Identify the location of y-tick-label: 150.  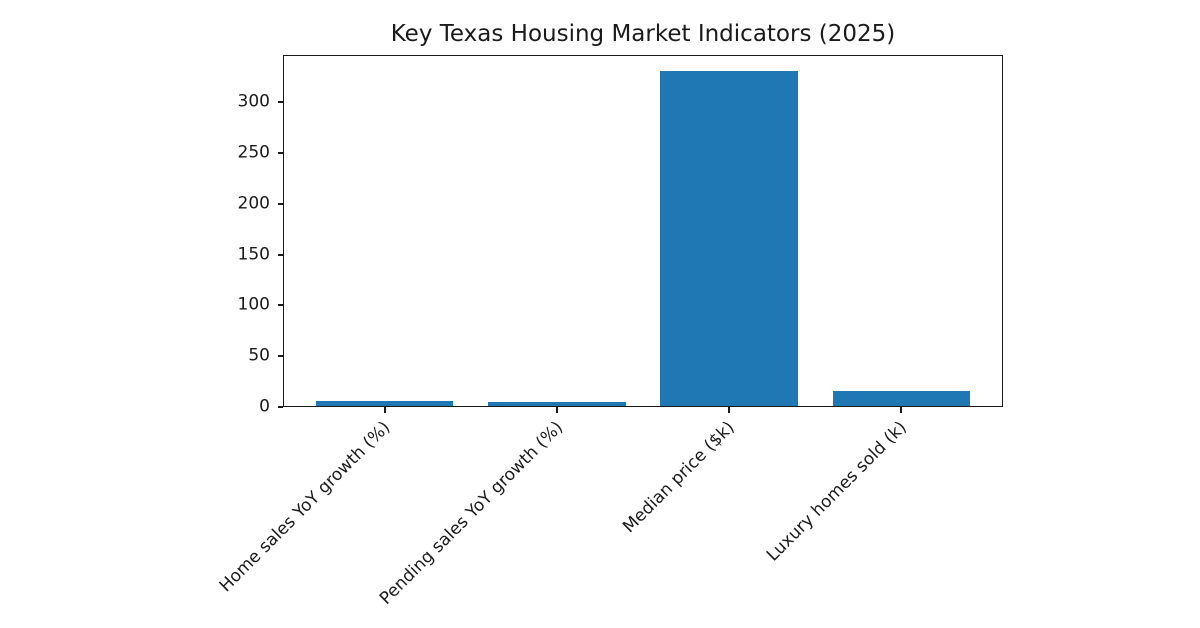
(253, 254).